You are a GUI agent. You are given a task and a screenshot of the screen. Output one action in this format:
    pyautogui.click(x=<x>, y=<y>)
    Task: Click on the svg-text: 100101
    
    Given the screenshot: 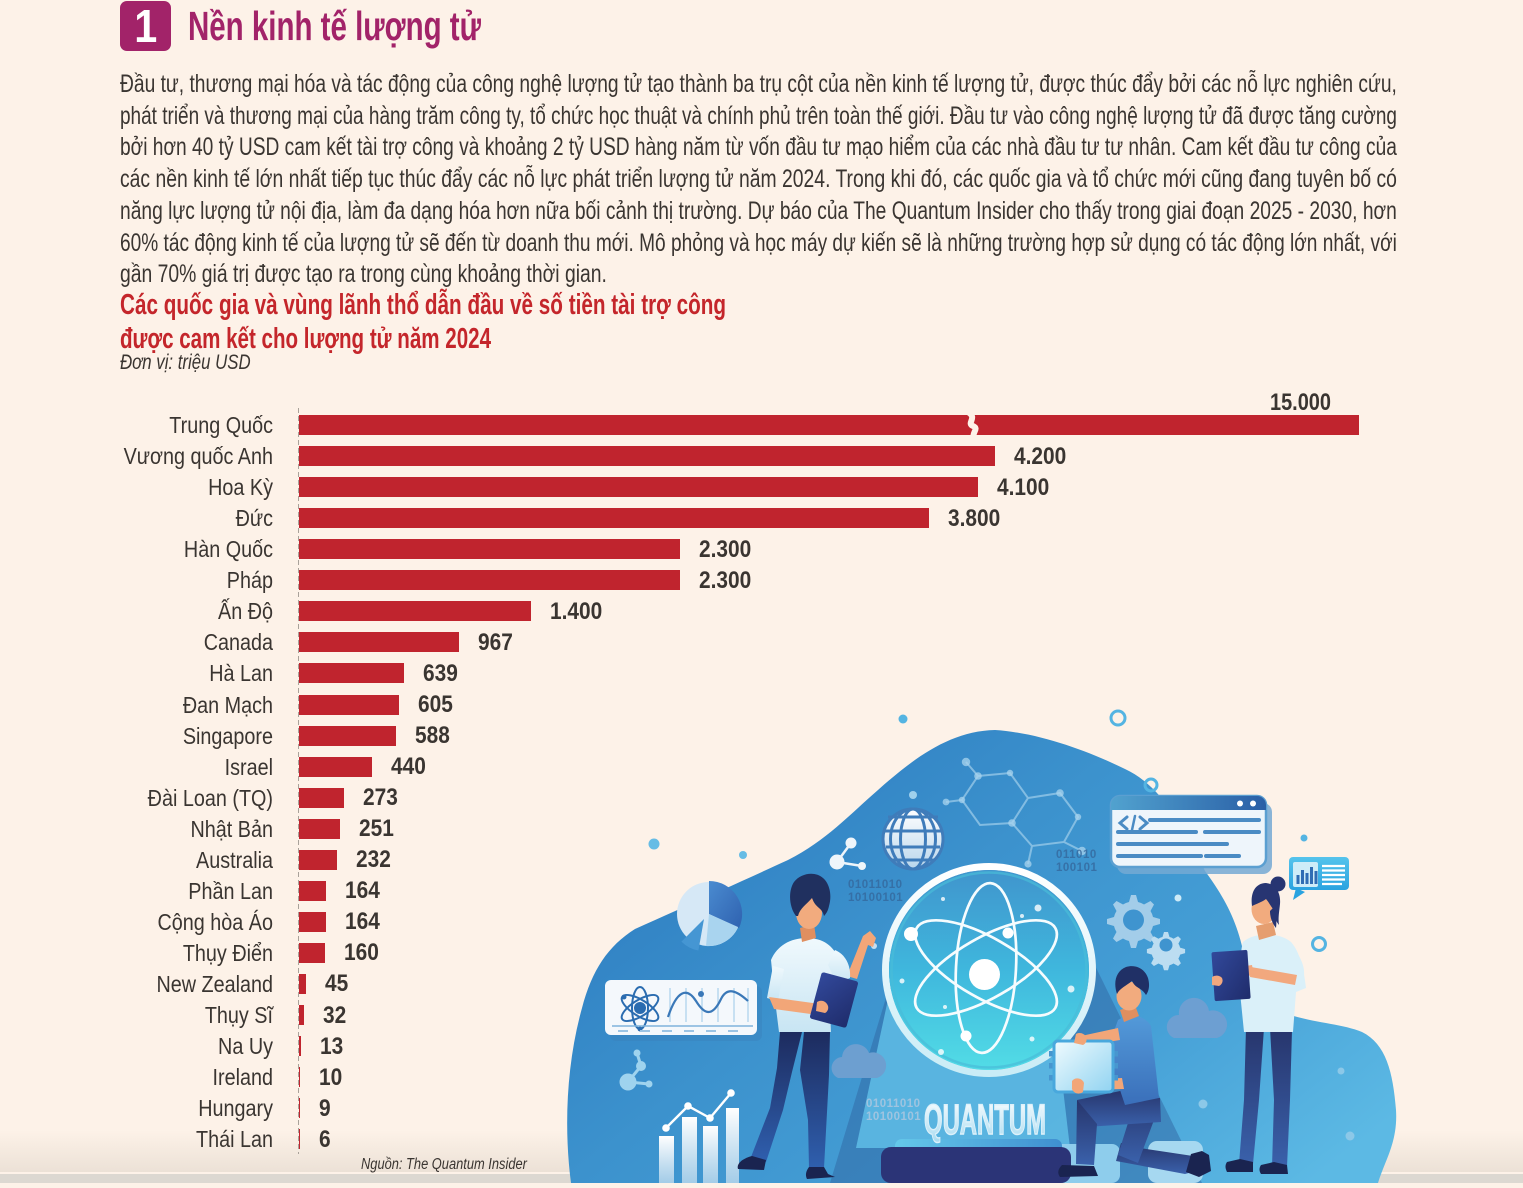 What is the action you would take?
    pyautogui.click(x=1076, y=868)
    